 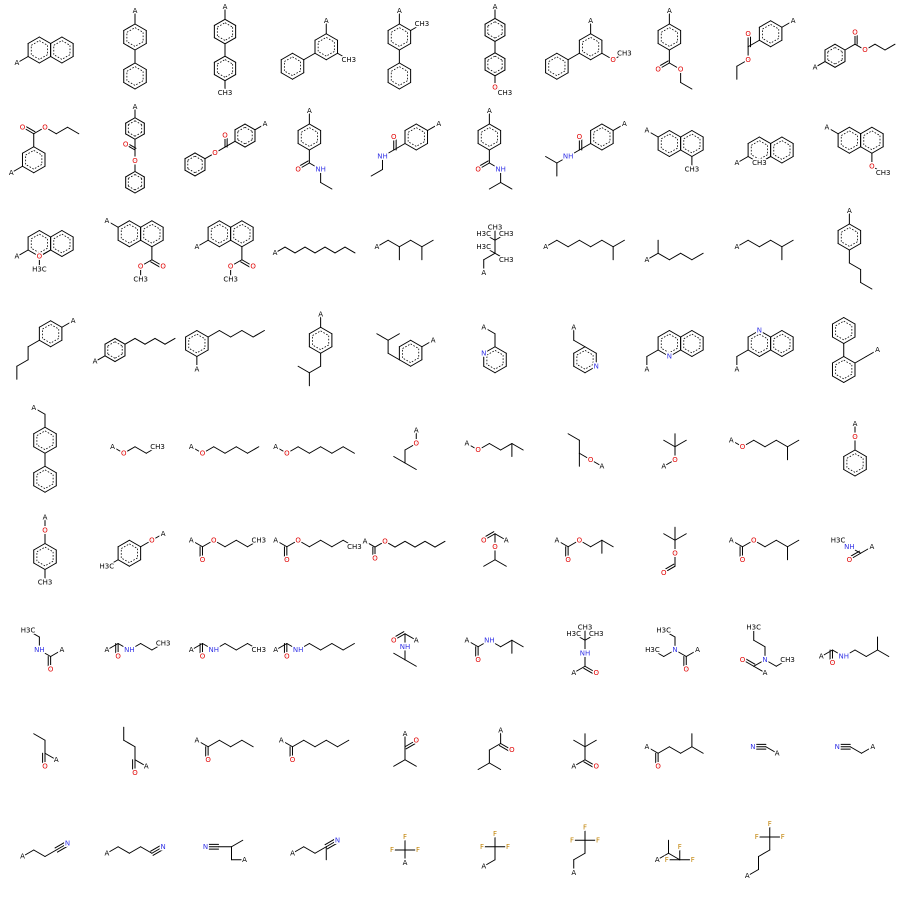 I want to click on molecule: A O O, so click(x=43, y=150).